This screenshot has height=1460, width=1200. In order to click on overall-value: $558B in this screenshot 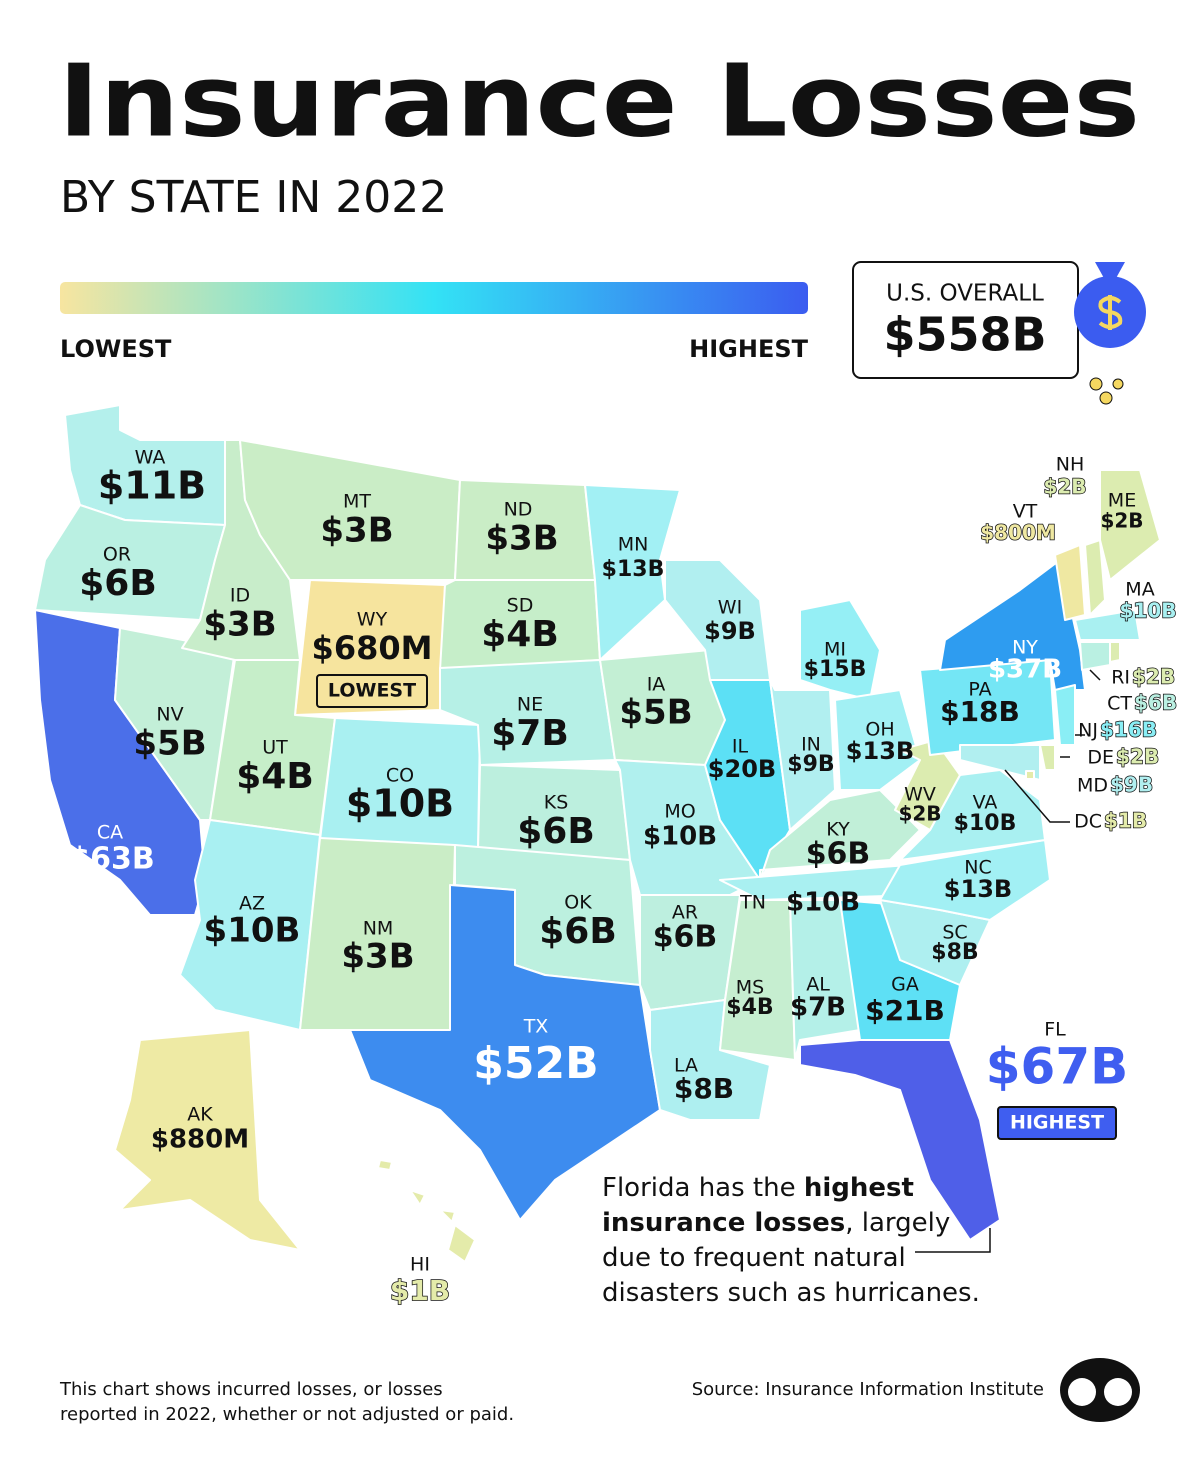, I will do `click(964, 335)`.